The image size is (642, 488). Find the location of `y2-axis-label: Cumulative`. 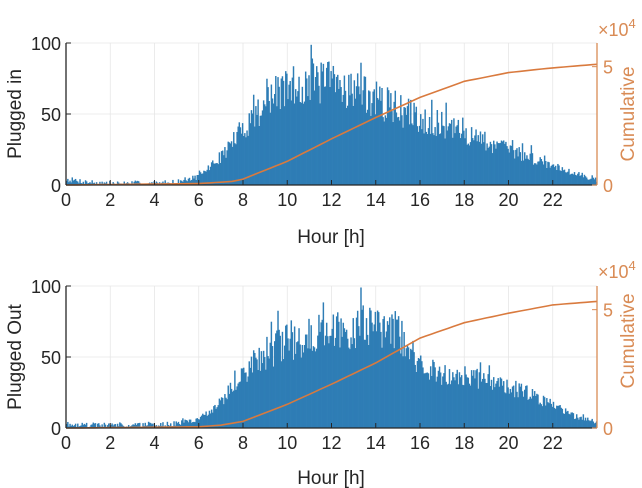

y2-axis-label: Cumulative is located at coordinates (628, 340).